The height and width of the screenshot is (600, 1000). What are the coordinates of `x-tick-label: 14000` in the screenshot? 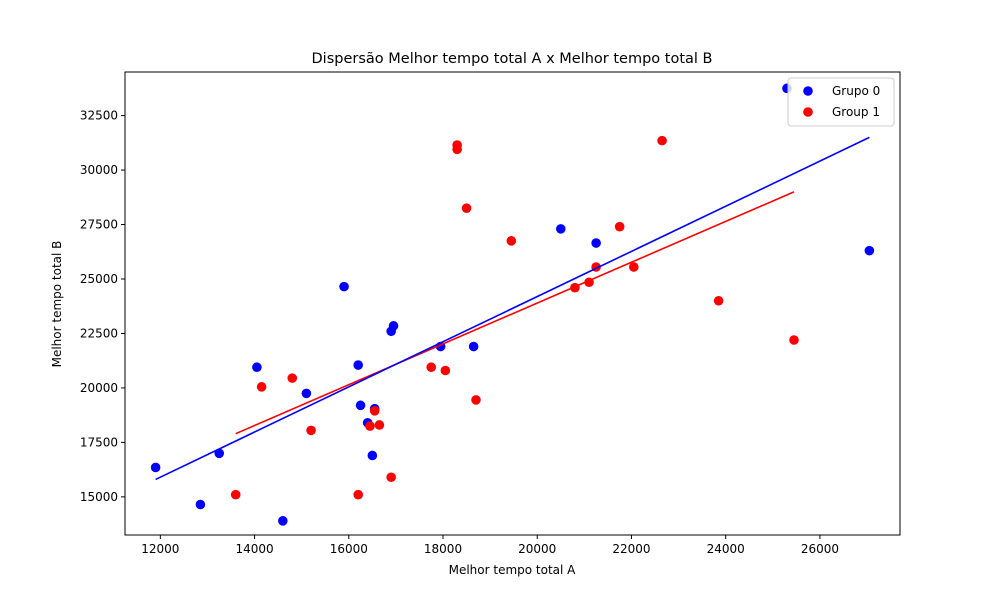 It's located at (254, 549).